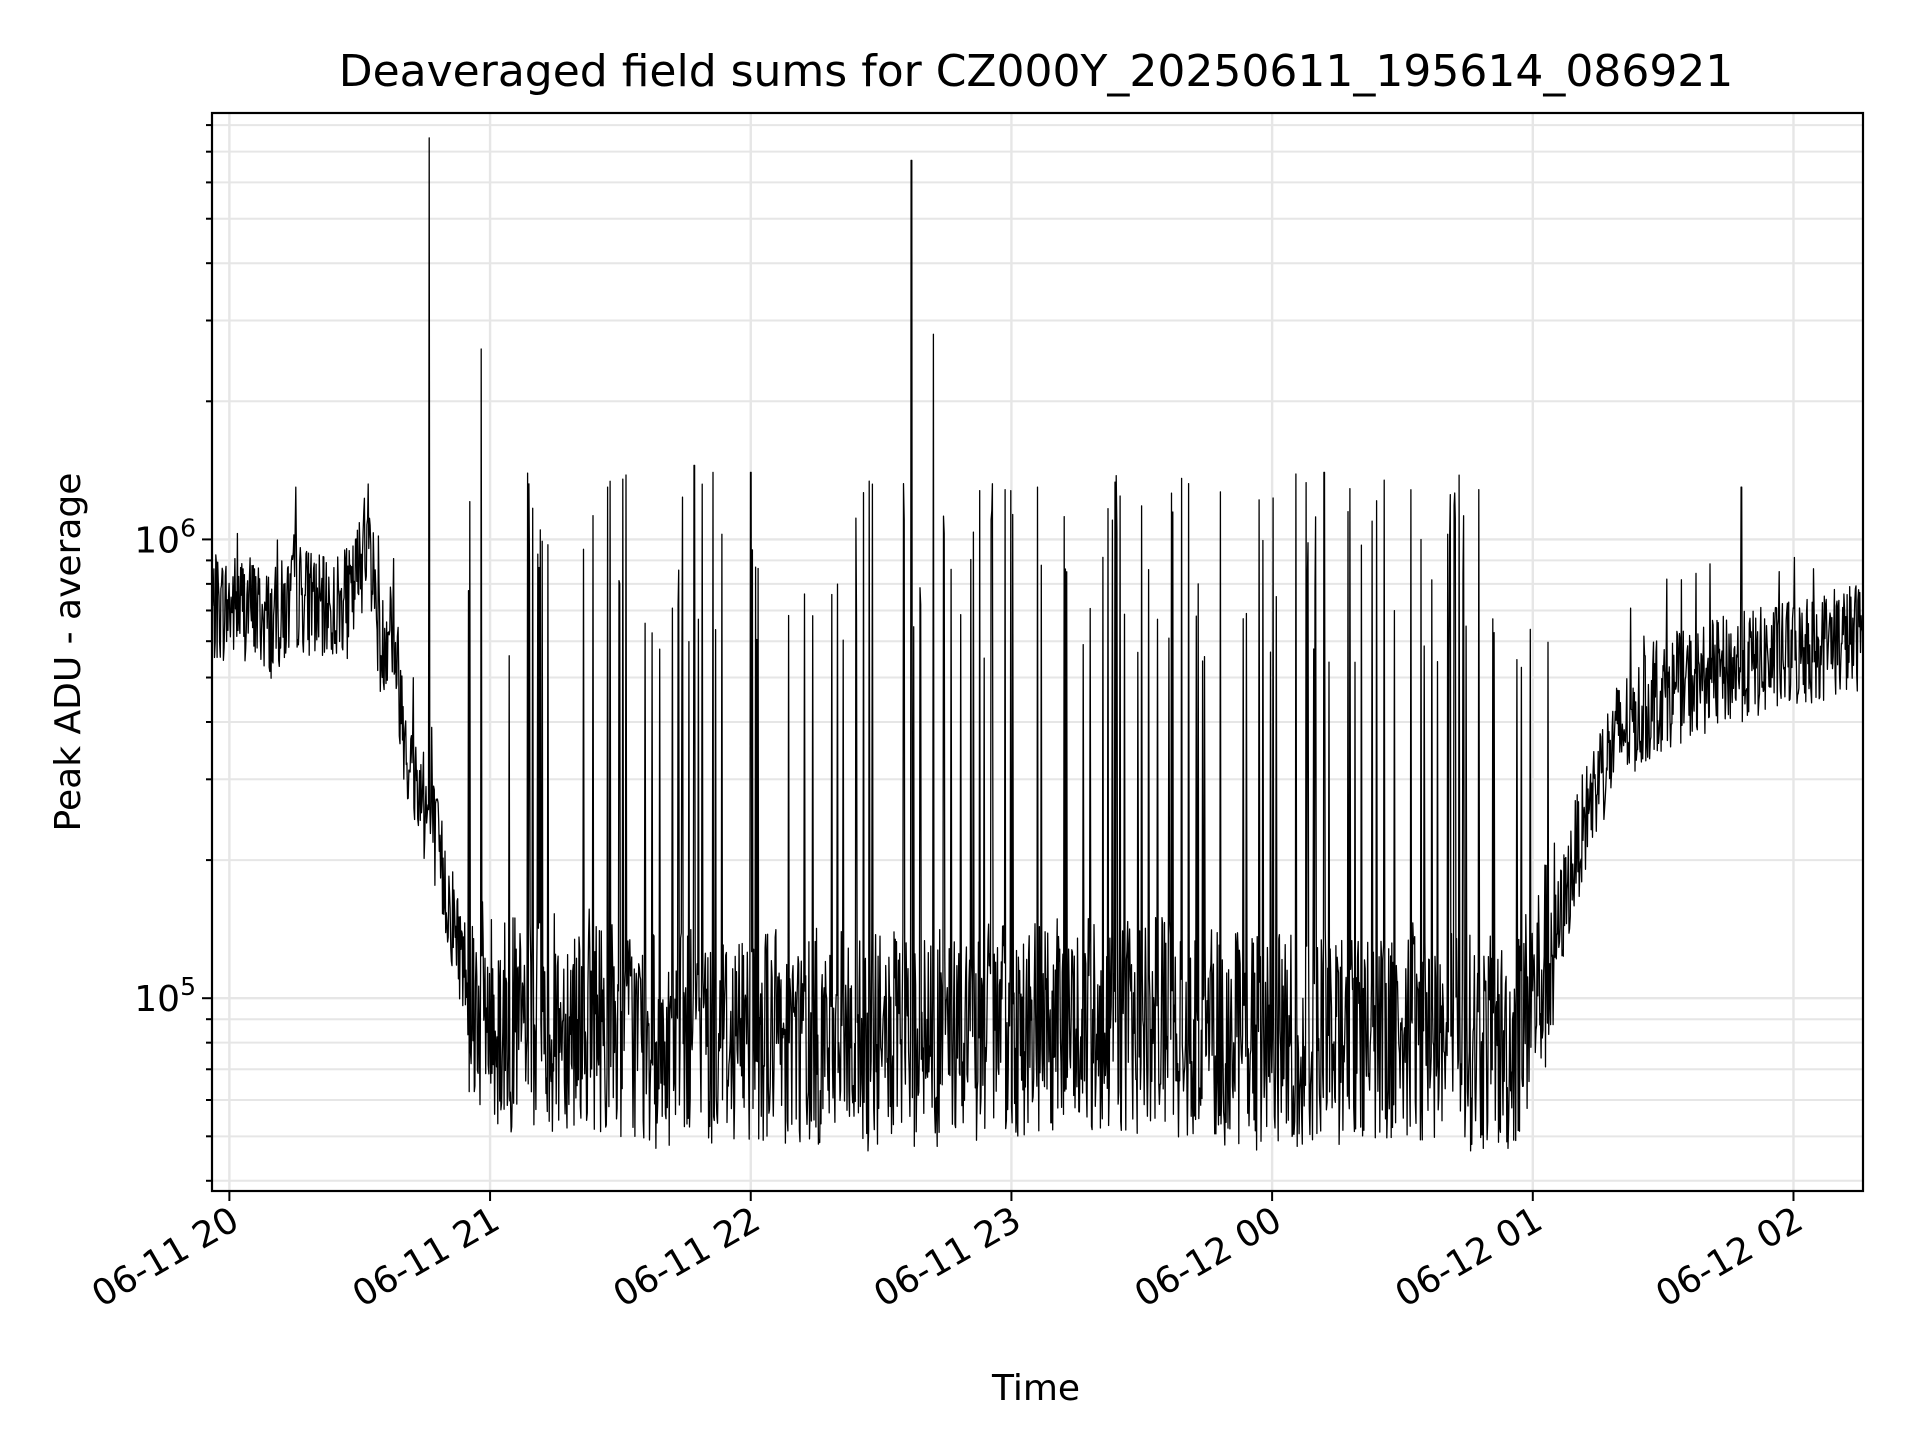 The image size is (1920, 1440). Describe the element at coordinates (426, 1257) in the screenshot. I see `x-tick-label: 06-11 21` at that location.